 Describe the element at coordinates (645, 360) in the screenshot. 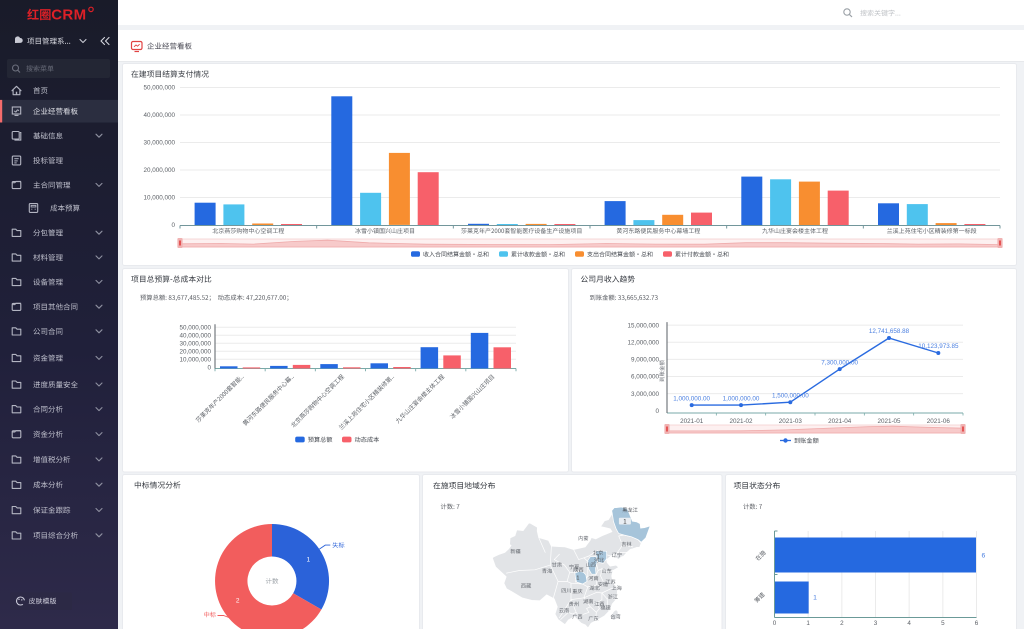

I see `svg-text: 9,000,000` at that location.